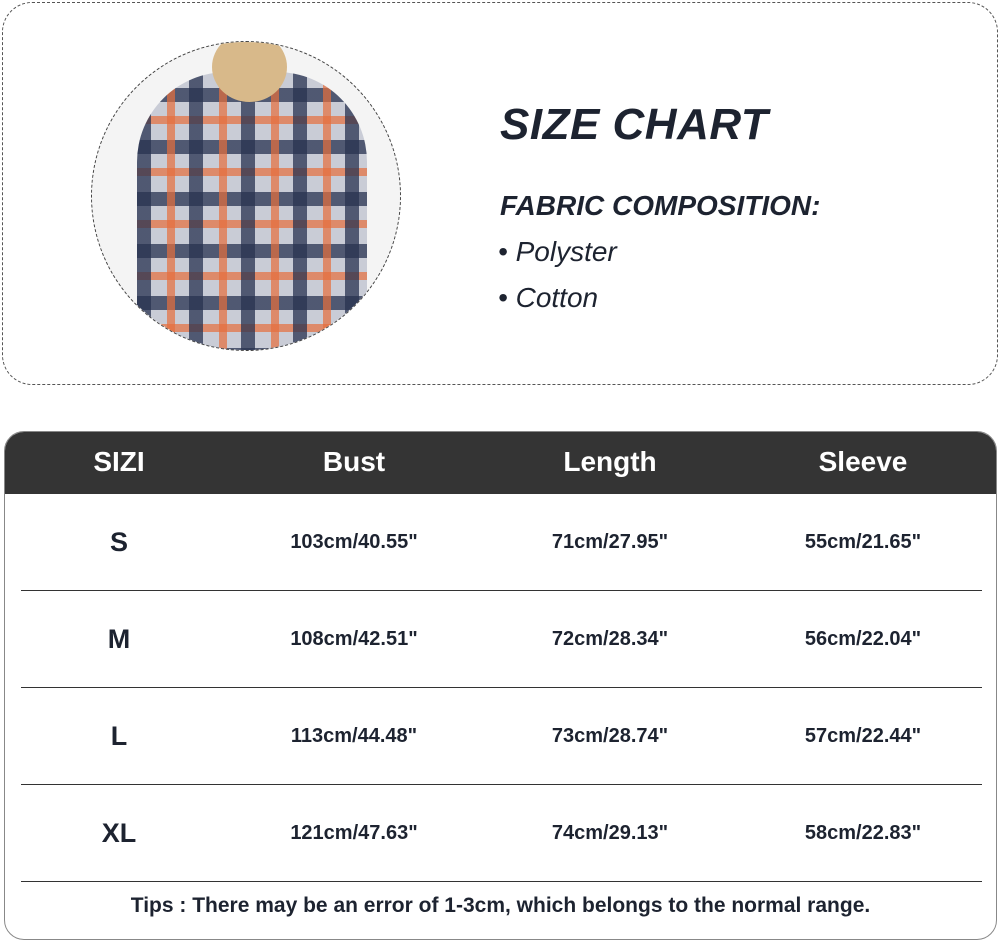  What do you see at coordinates (119, 736) in the screenshot?
I see `cell-size: L` at bounding box center [119, 736].